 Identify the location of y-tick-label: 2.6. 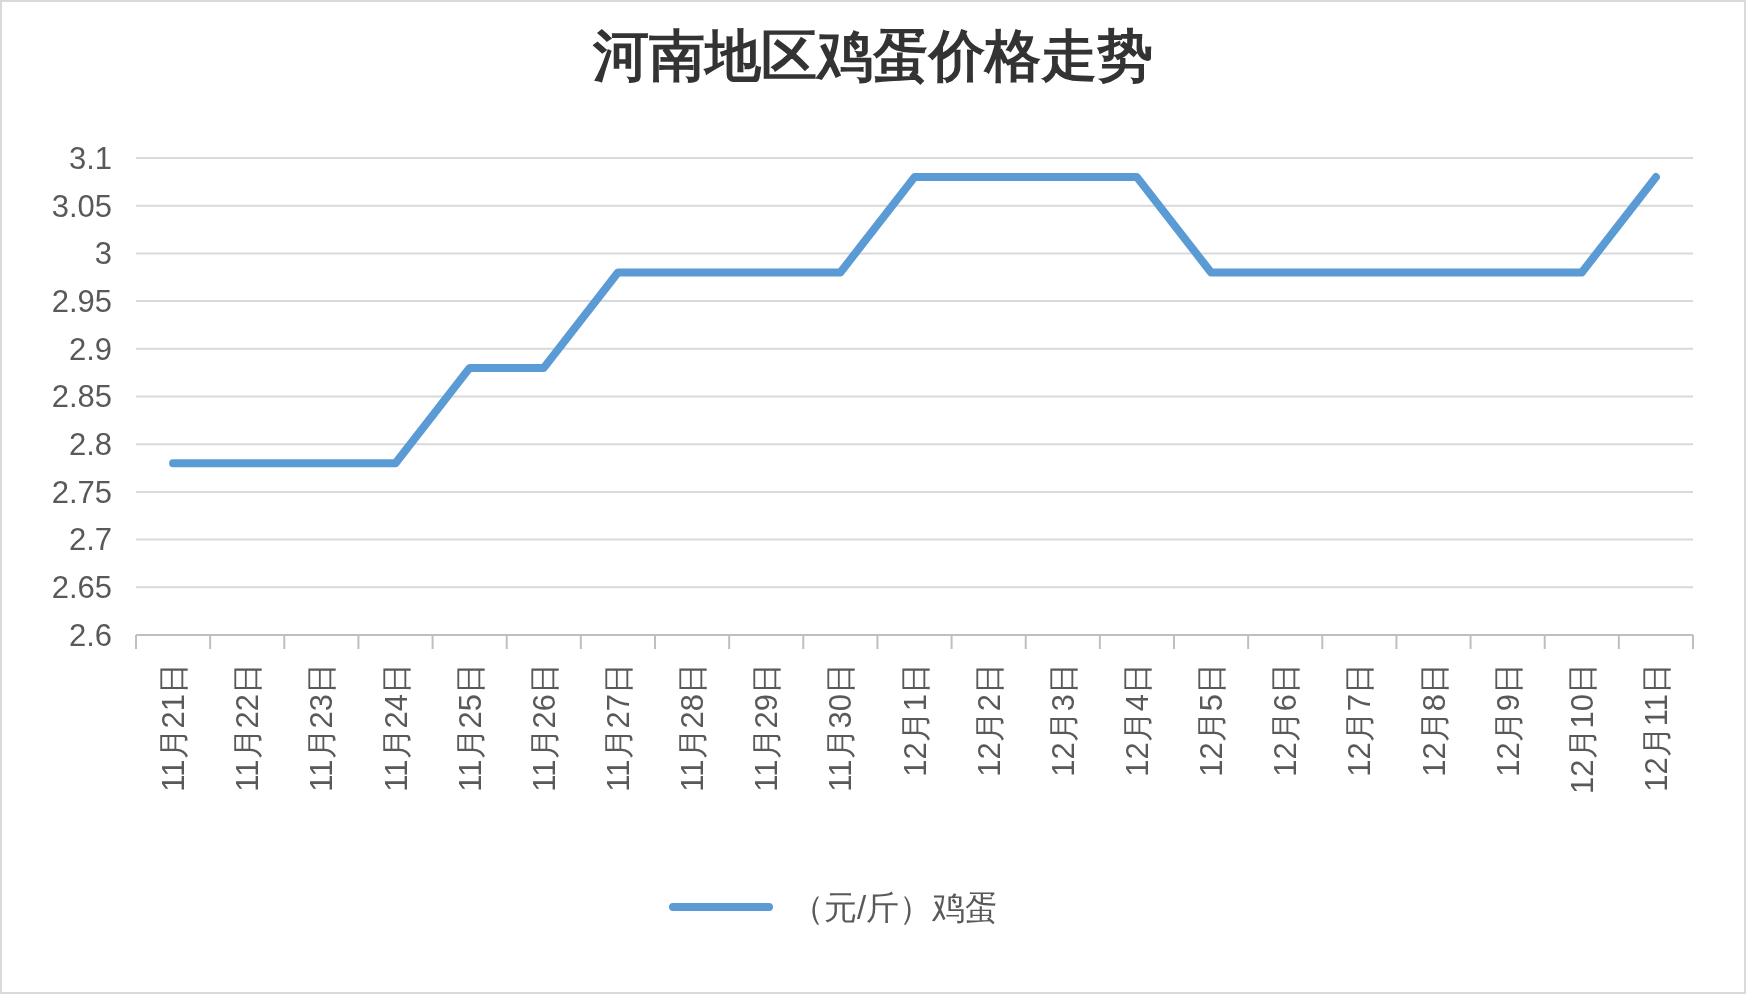
(90, 635).